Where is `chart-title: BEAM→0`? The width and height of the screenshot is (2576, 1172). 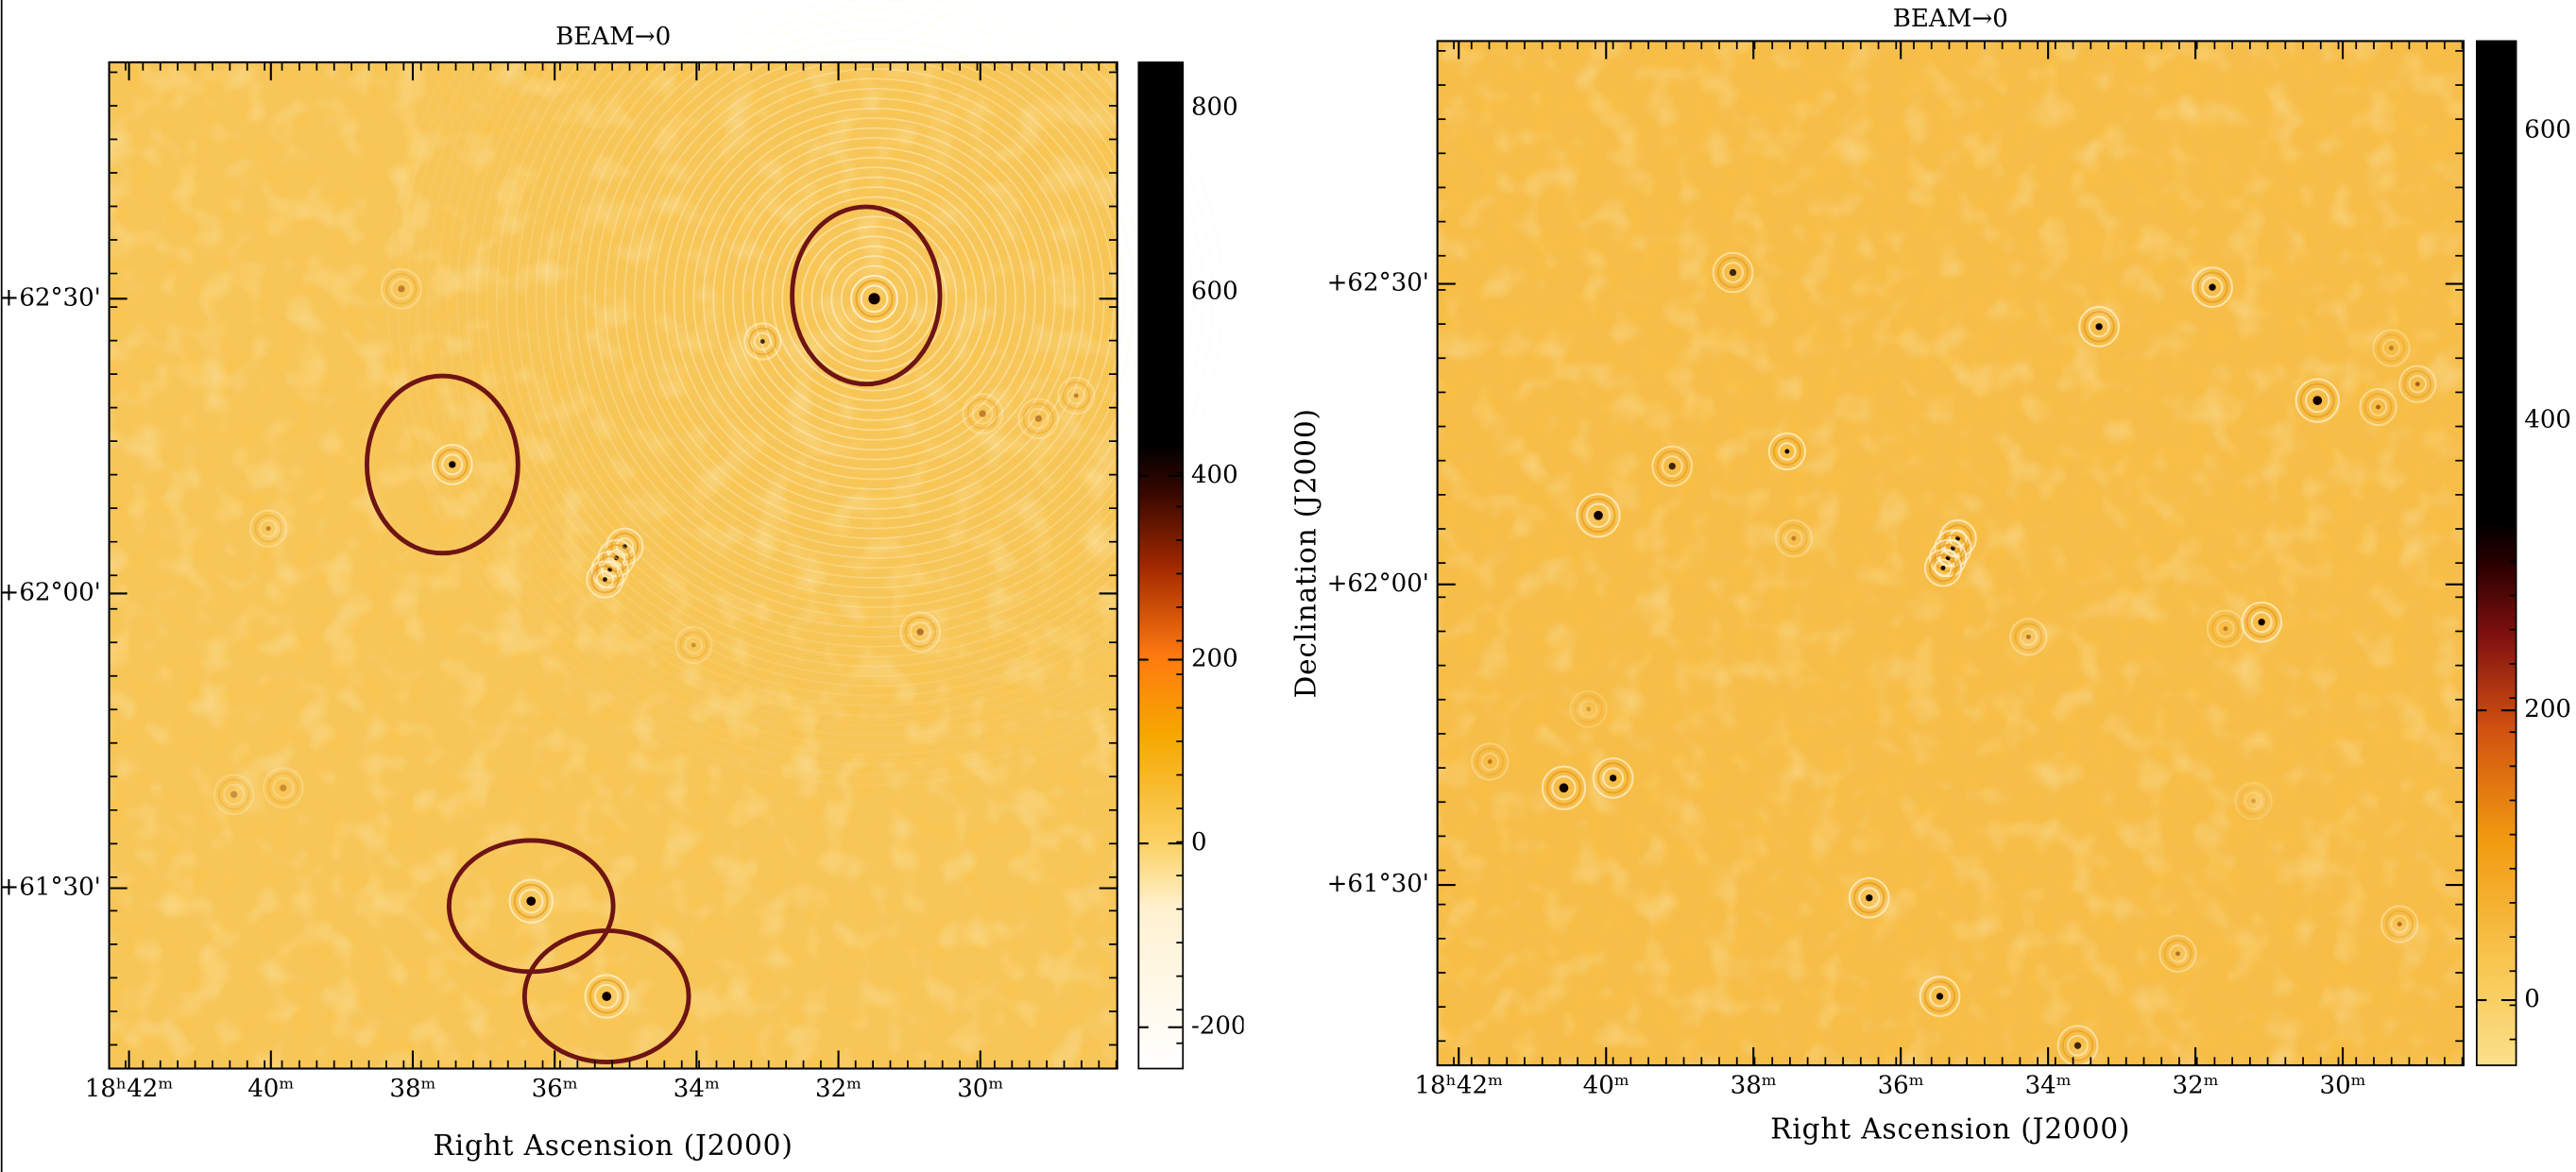
chart-title: BEAM→0 is located at coordinates (1951, 19).